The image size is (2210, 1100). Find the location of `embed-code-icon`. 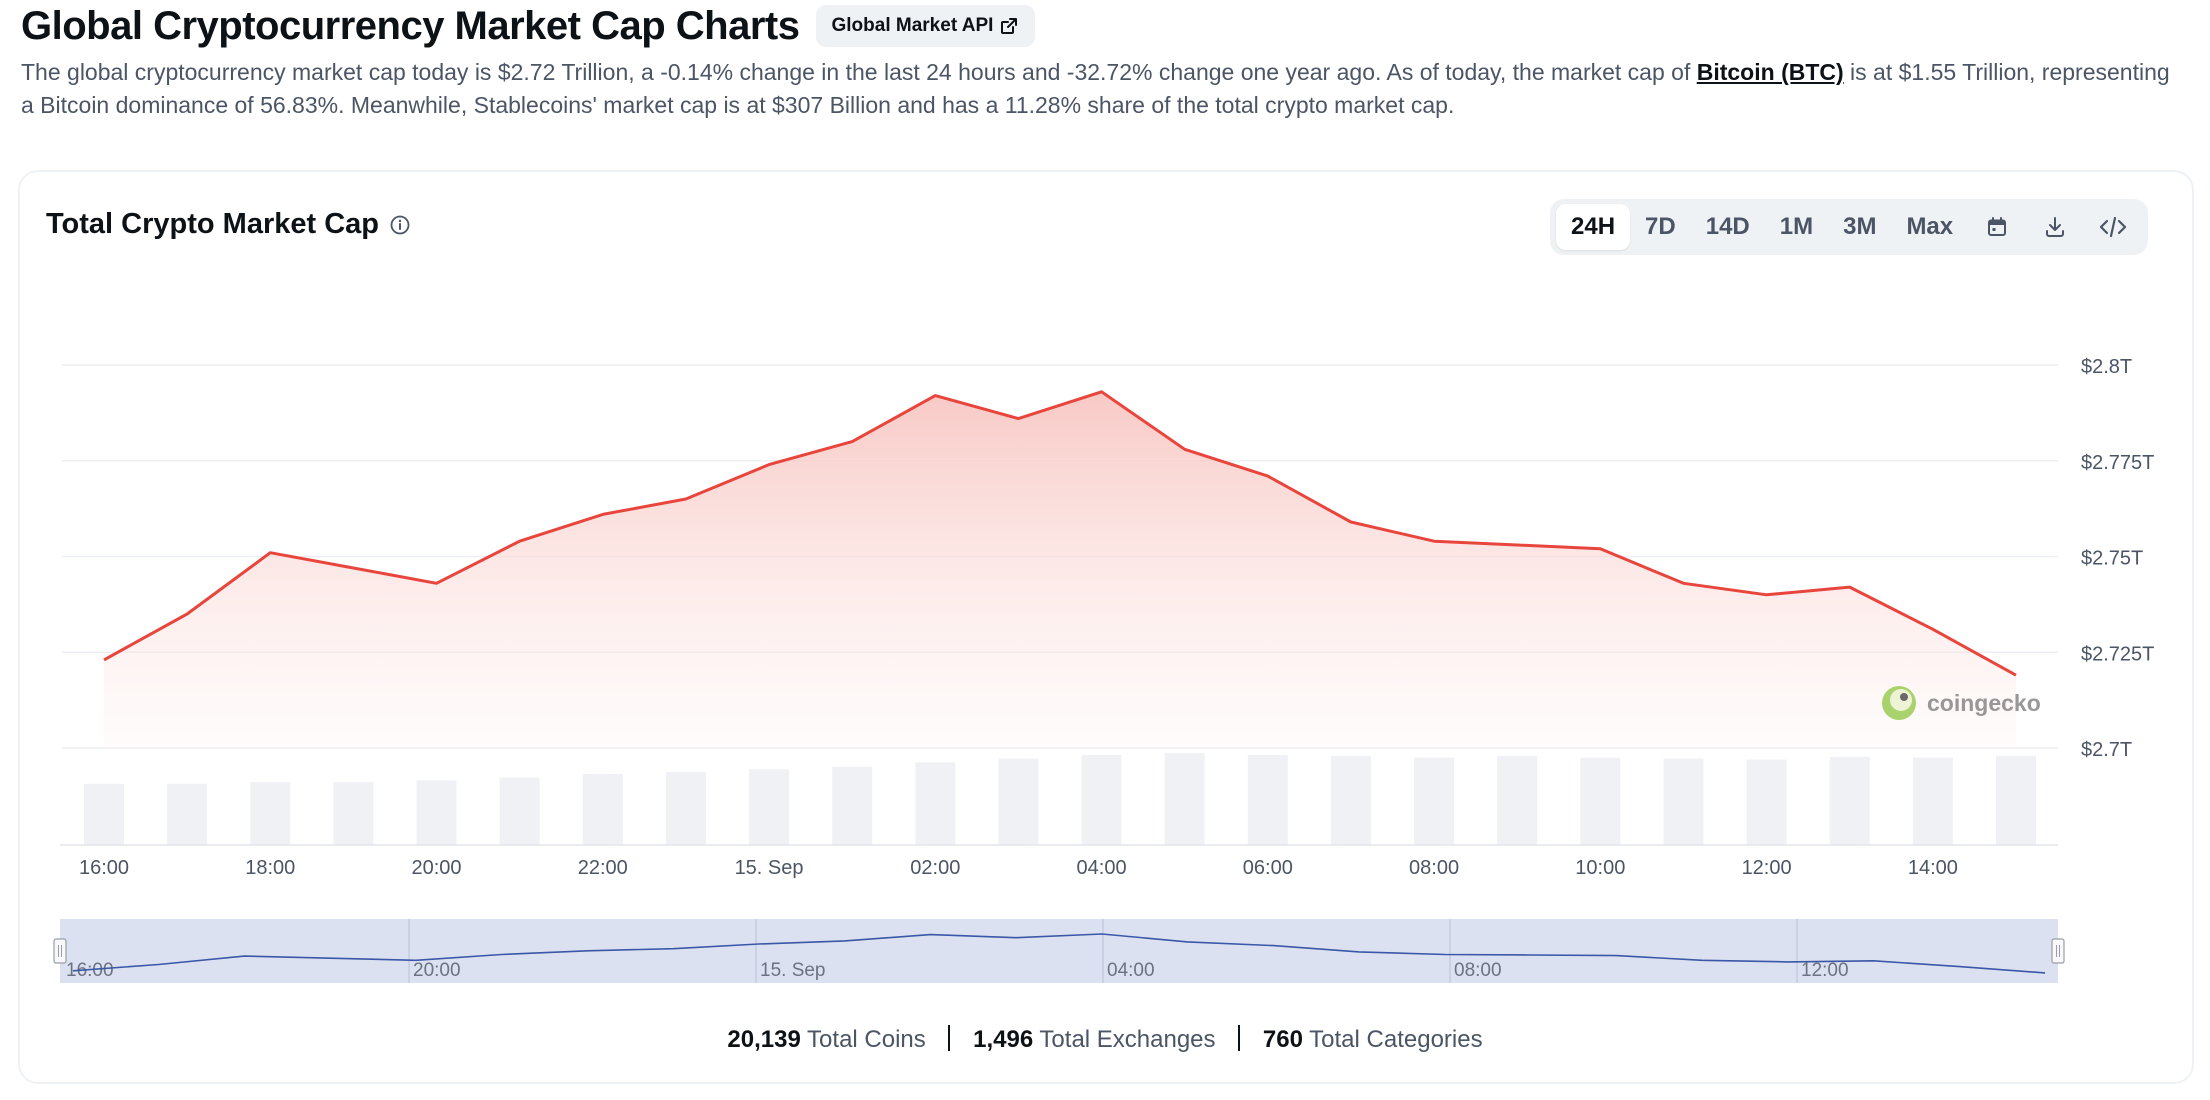

embed-code-icon is located at coordinates (2113, 227).